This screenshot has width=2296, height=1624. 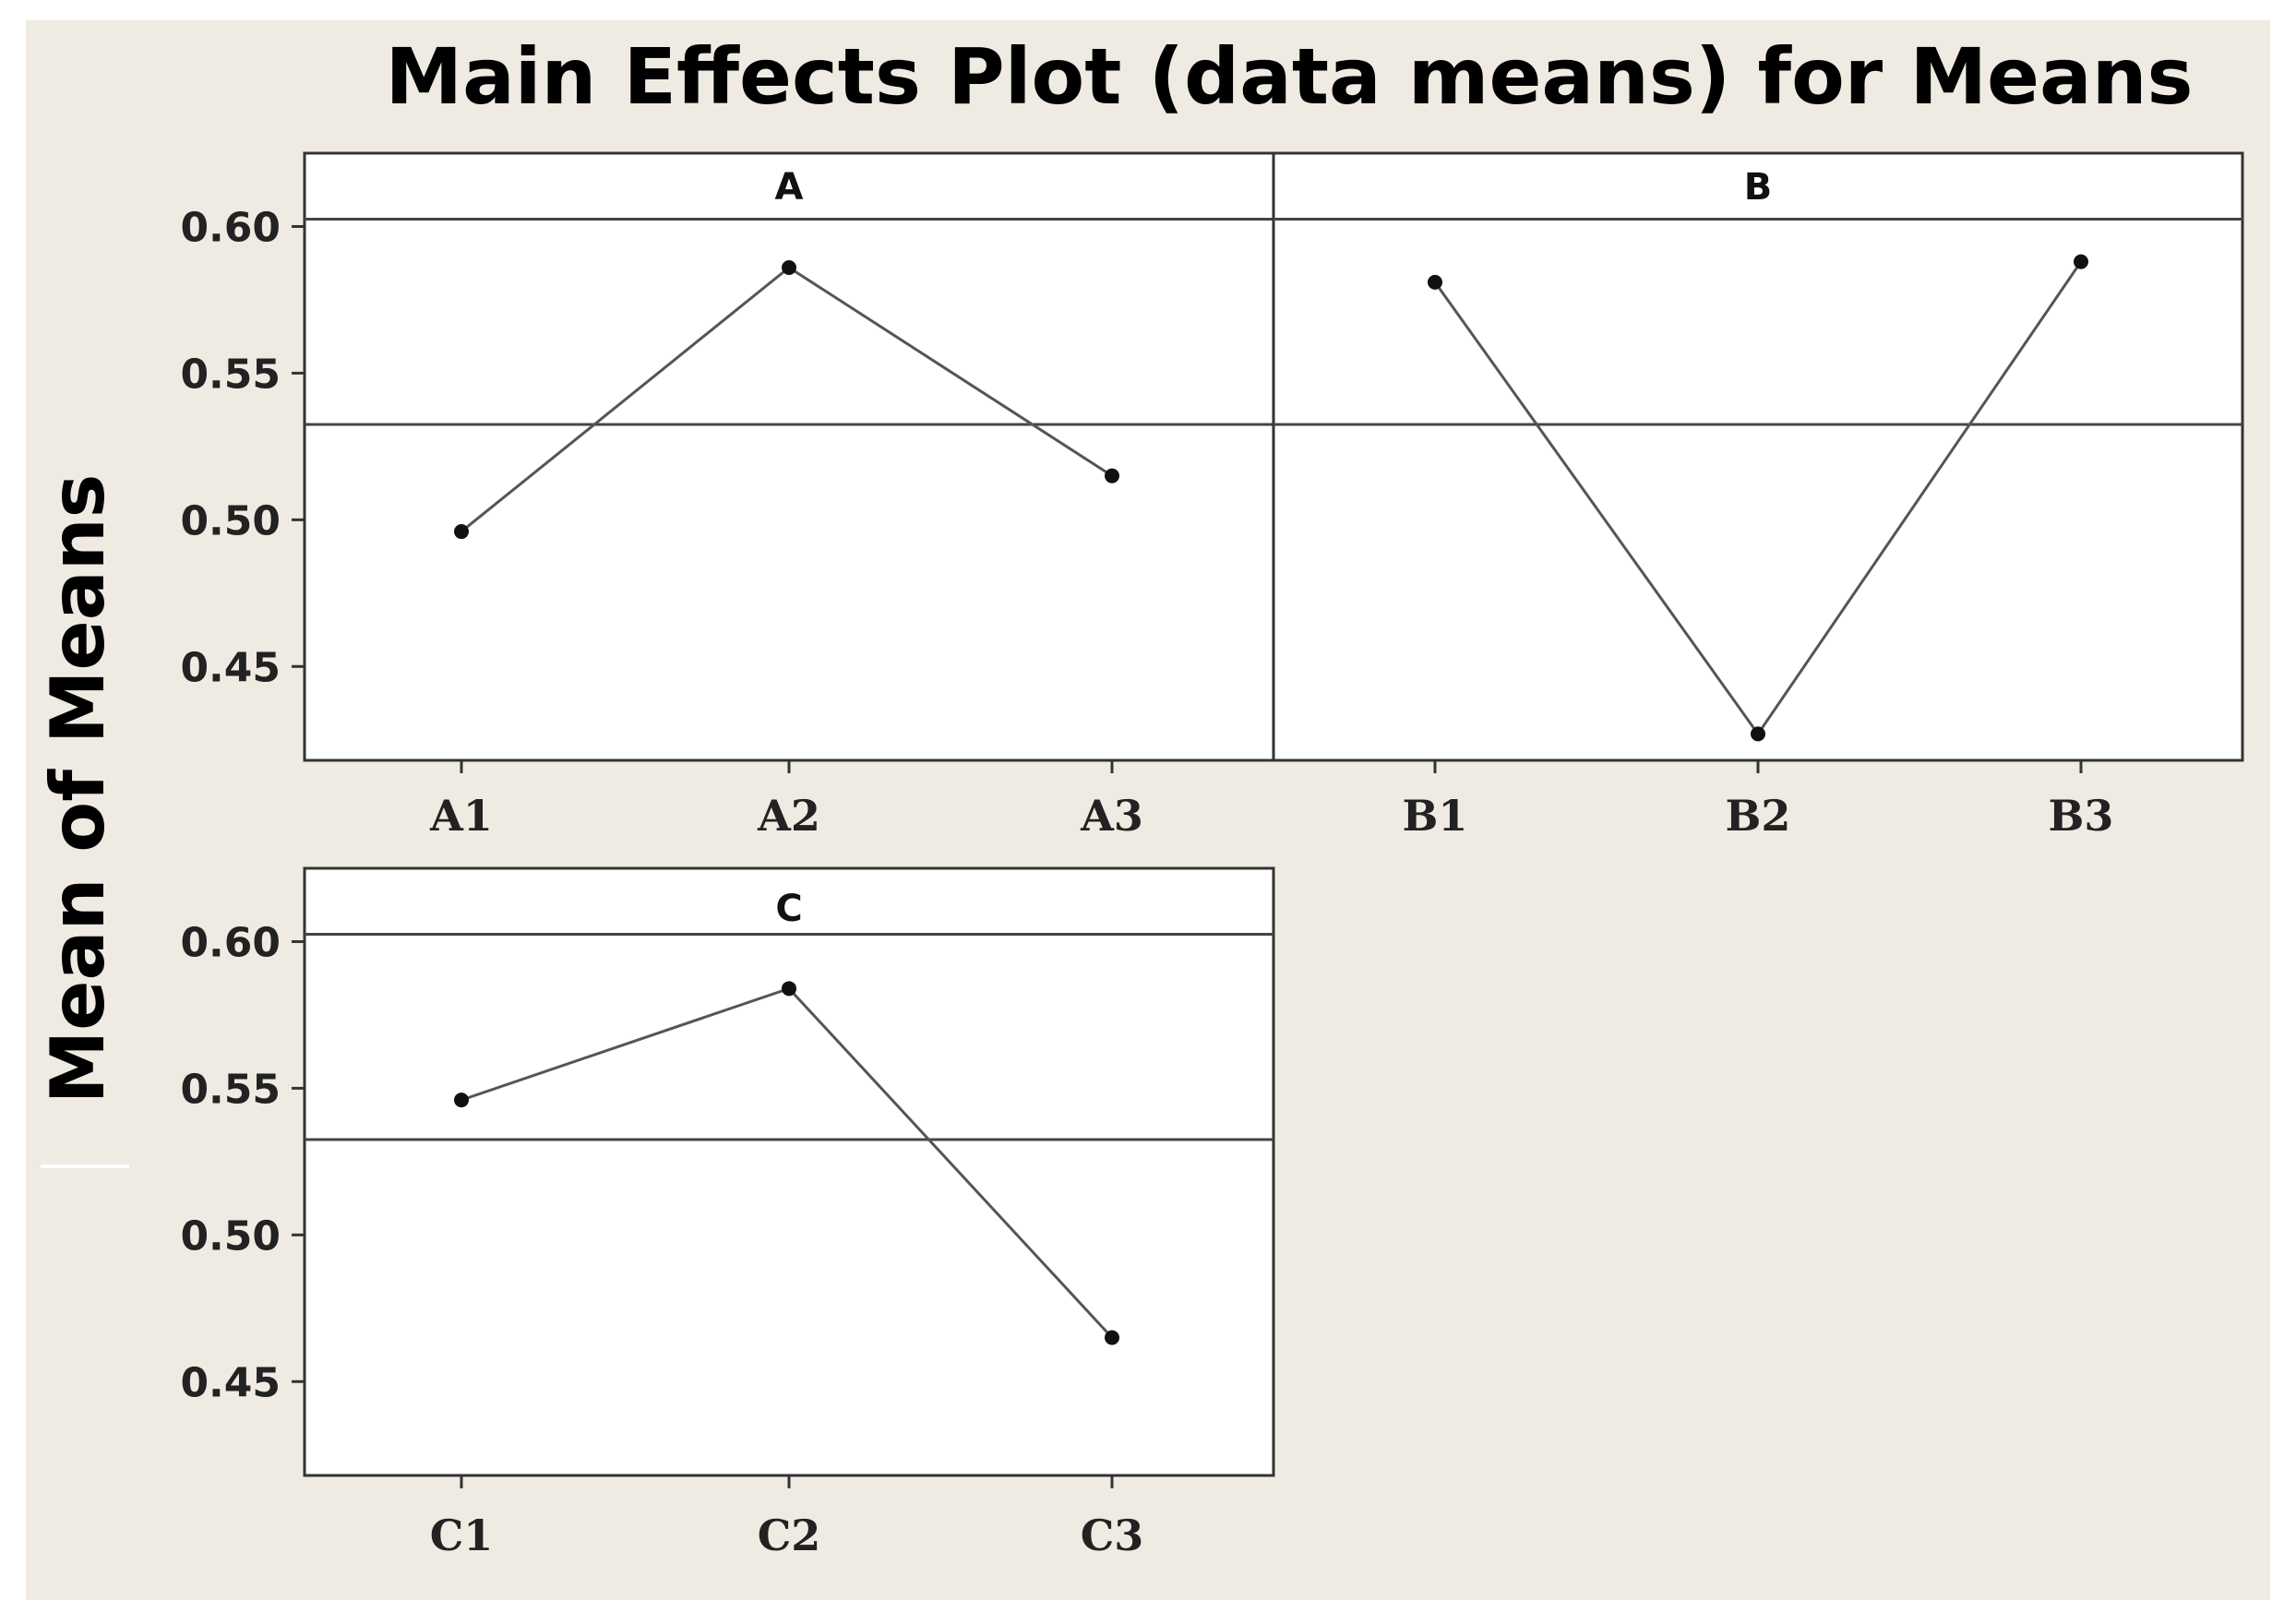 I want to click on y-tick-label-top-0.45: 0.45, so click(x=230, y=667).